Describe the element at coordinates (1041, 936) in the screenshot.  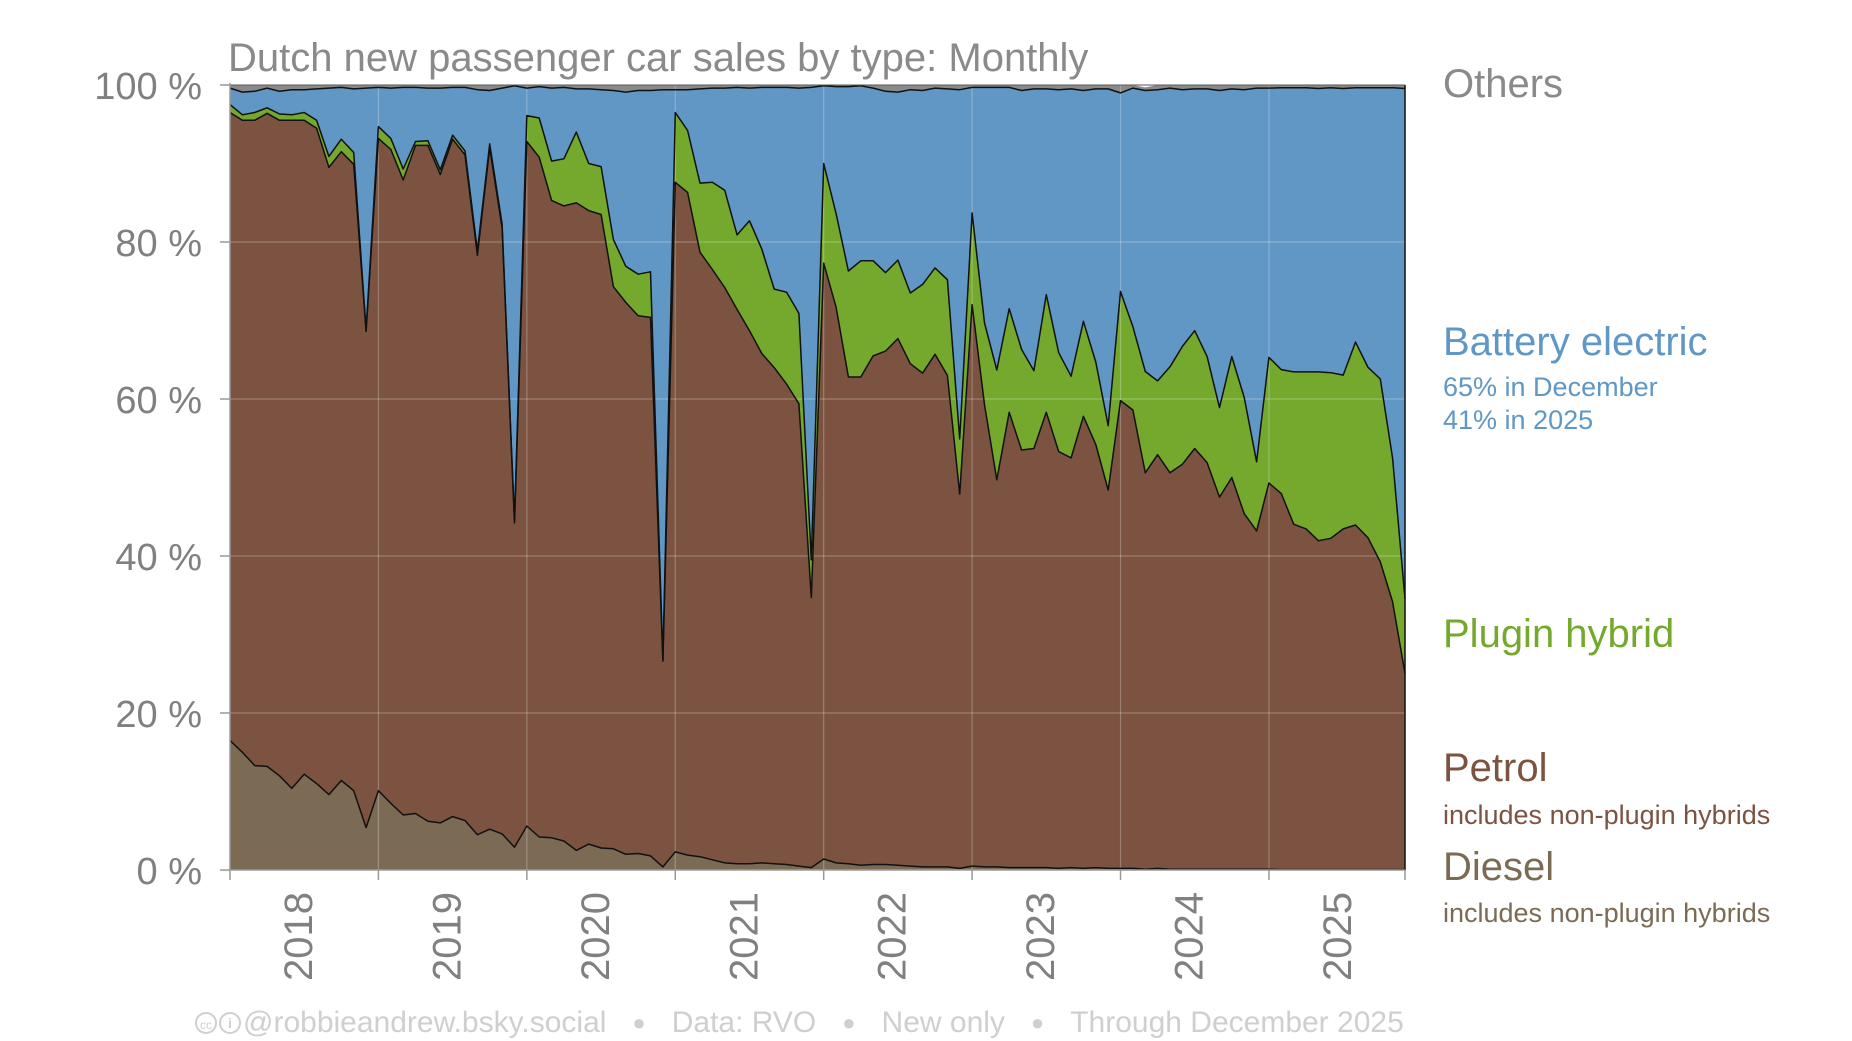
I see `x-tick-label: 2023` at that location.